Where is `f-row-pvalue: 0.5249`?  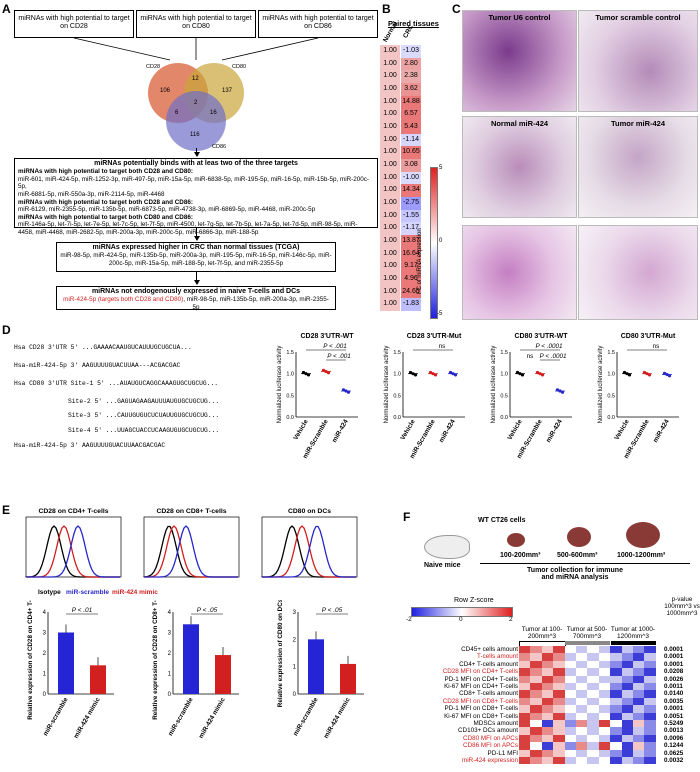
f-row-pvalue: 0.5249 is located at coordinates (674, 723).